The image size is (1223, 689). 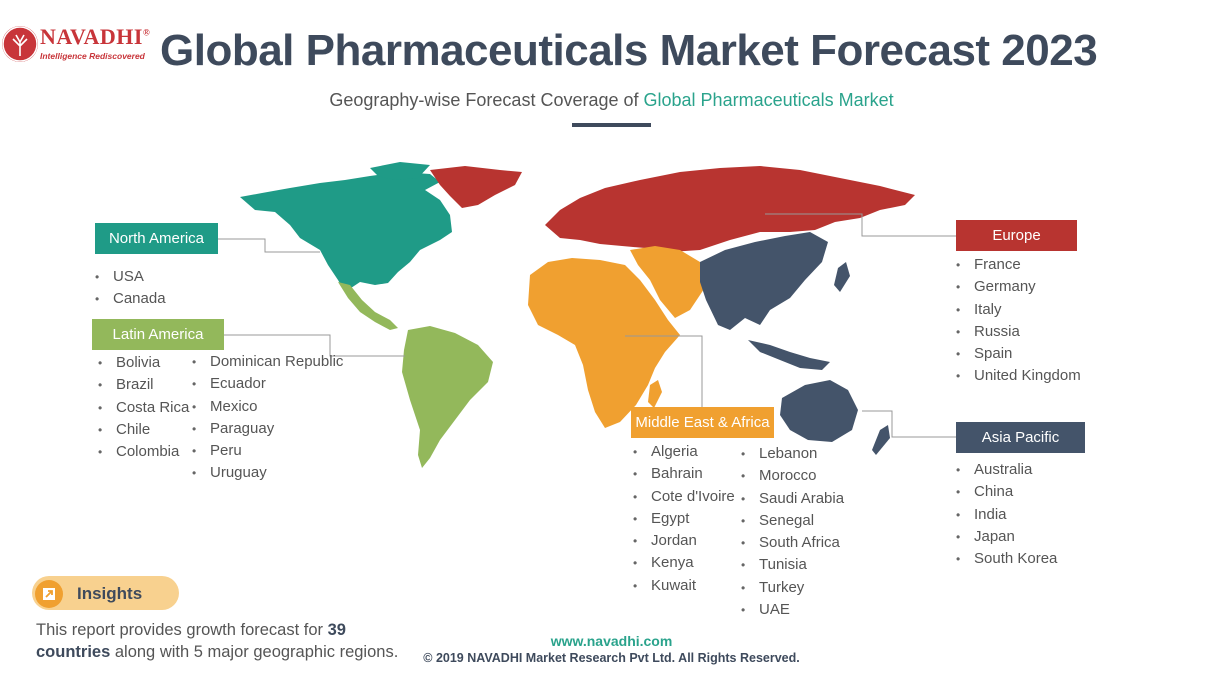 What do you see at coordinates (368, 306) in the screenshot?
I see `central-america-landmass` at bounding box center [368, 306].